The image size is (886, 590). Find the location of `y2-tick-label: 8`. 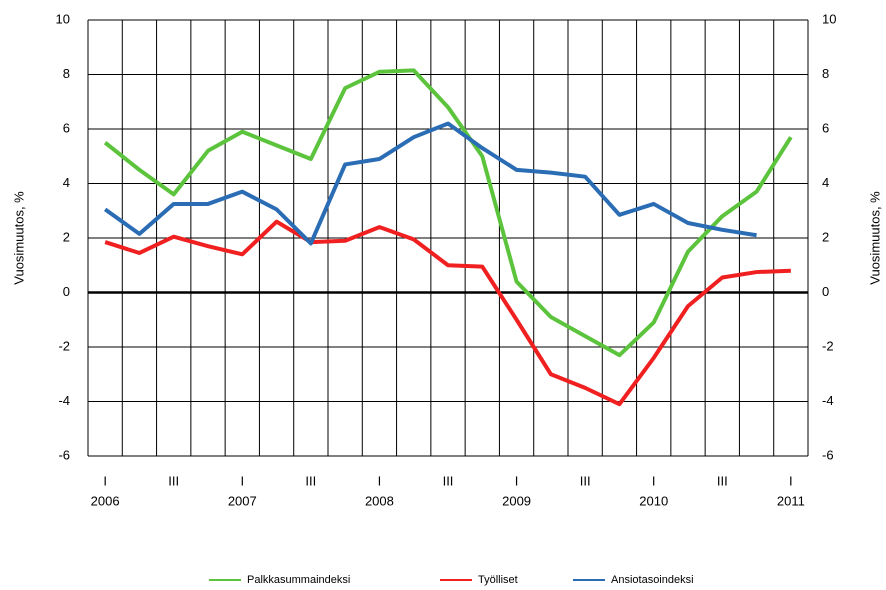

y2-tick-label: 8 is located at coordinates (825, 73).